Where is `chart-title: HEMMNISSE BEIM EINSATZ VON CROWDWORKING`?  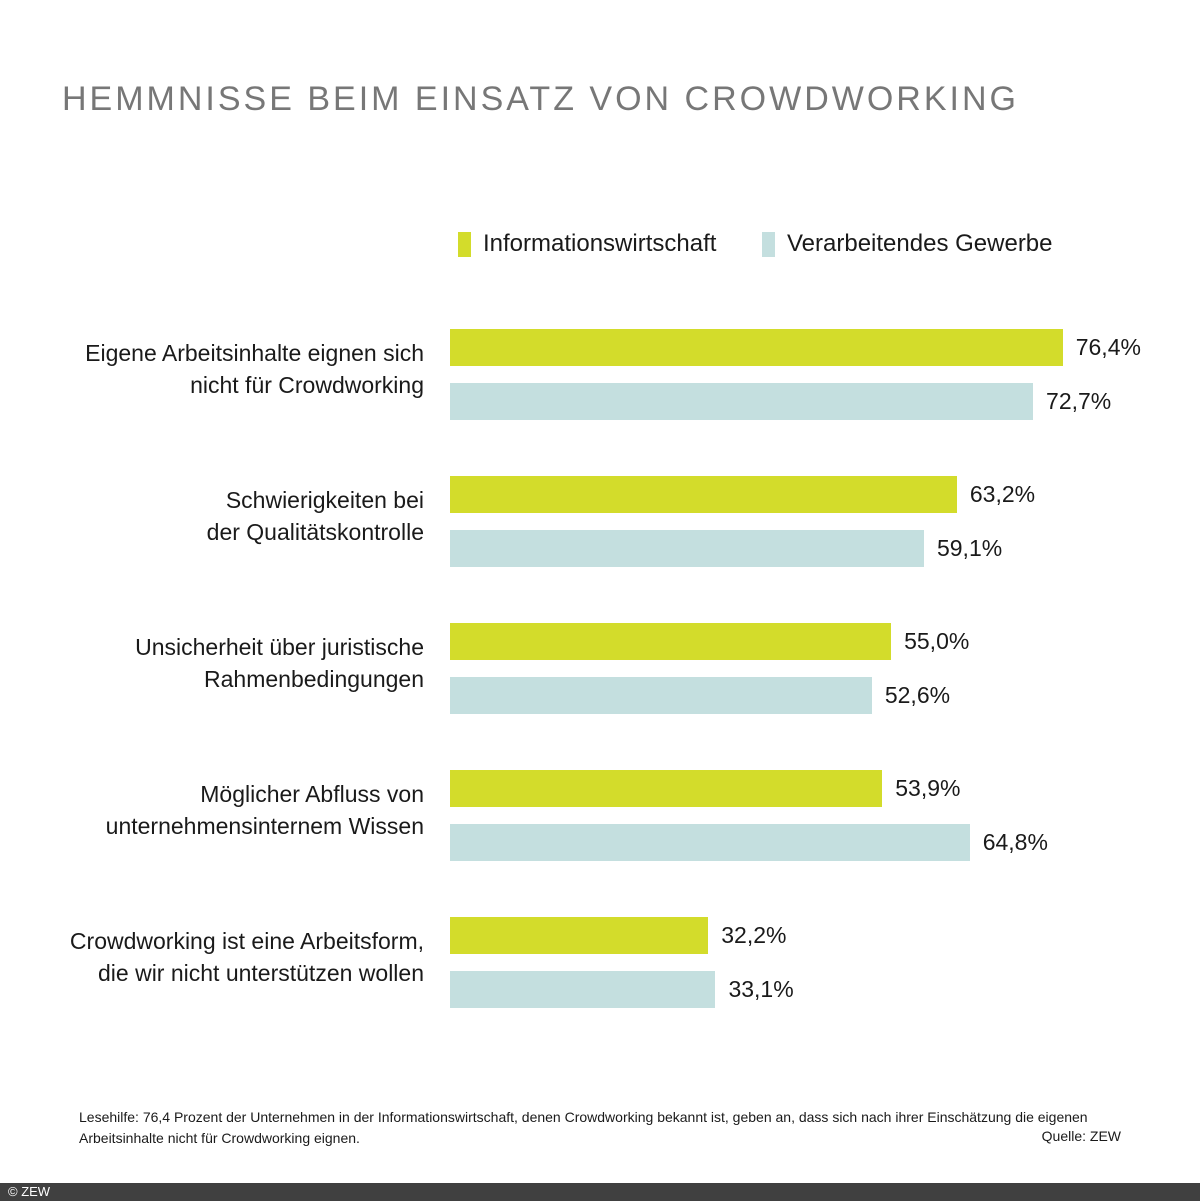 chart-title: HEMMNISSE BEIM EINSATZ VON CROWDWORKING is located at coordinates (540, 99).